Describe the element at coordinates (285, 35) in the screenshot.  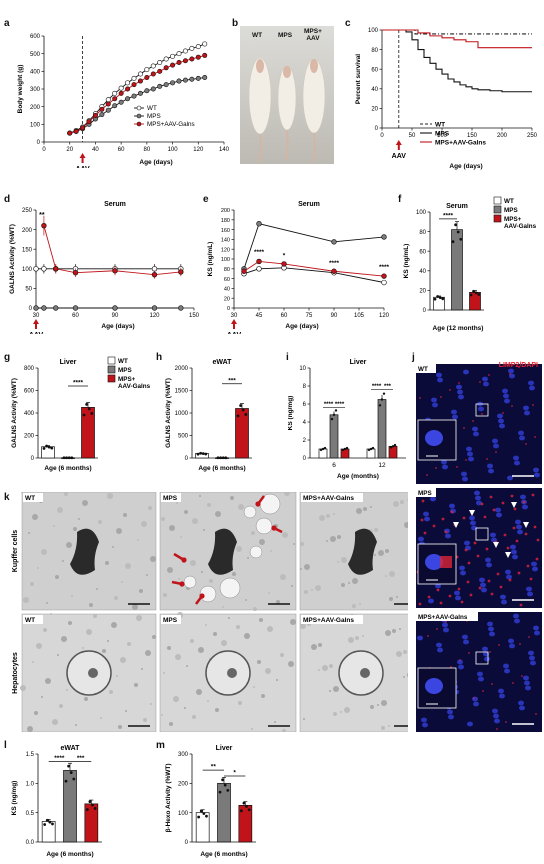
I see `photo-label-mps: MPS` at that location.